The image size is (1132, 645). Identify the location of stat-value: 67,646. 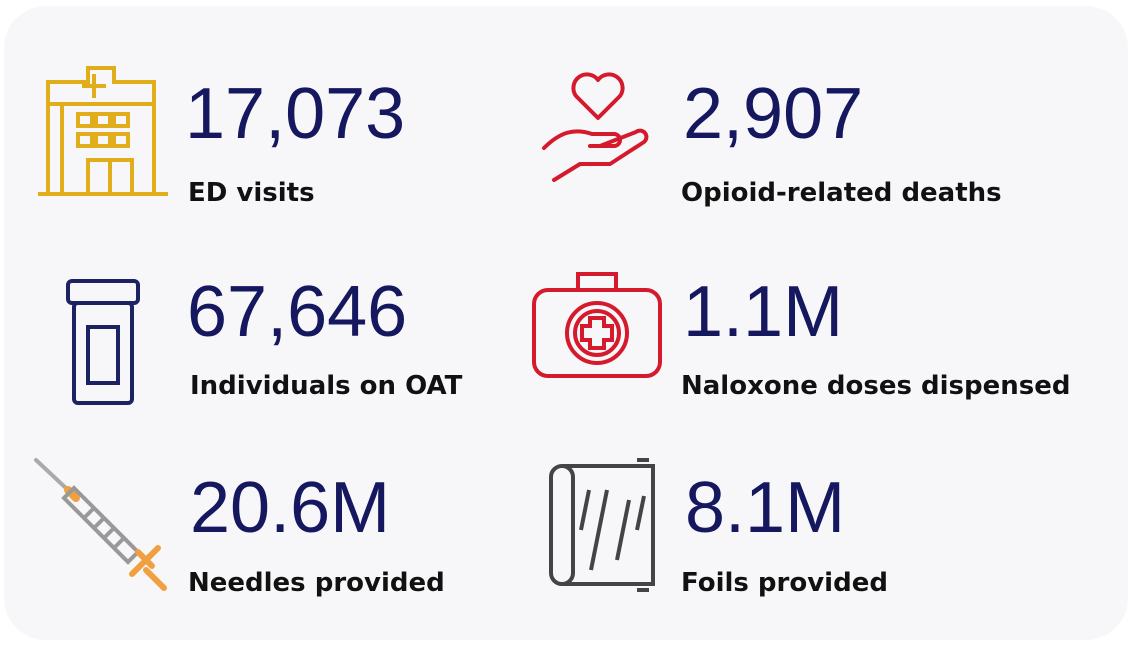
(297, 312).